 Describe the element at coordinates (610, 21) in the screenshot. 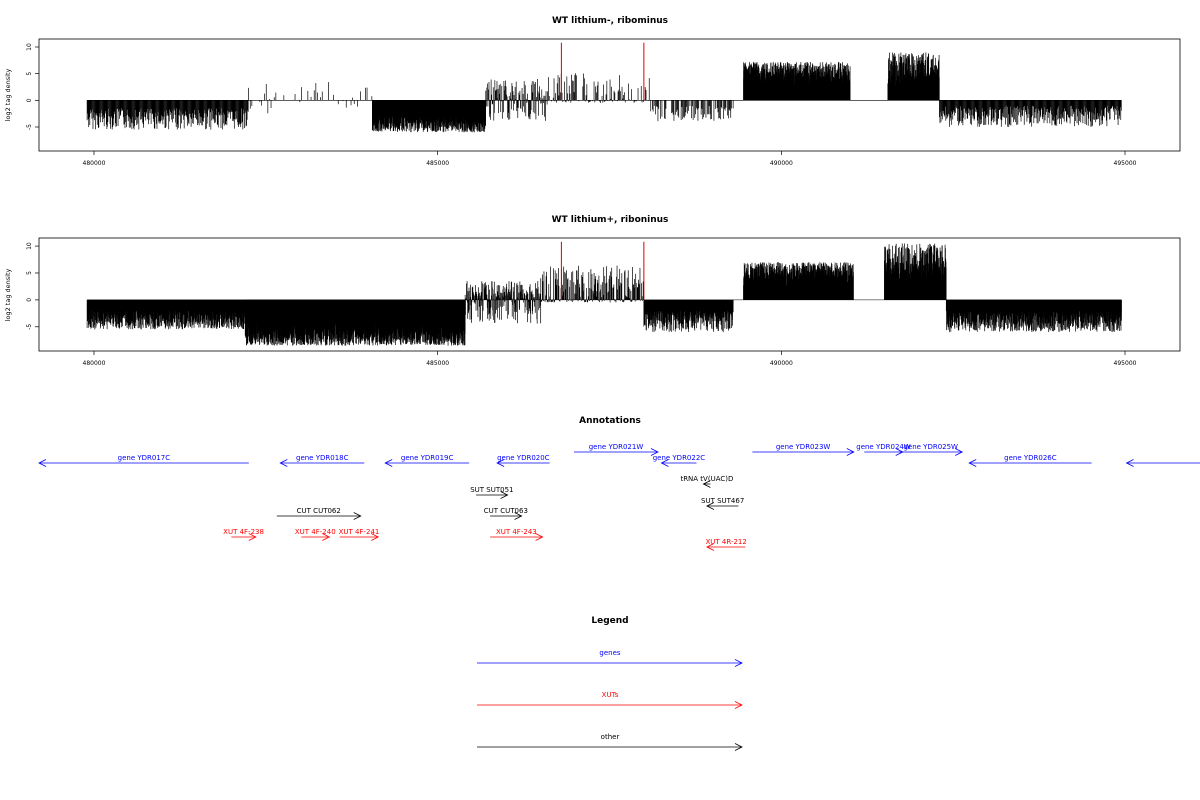

I see `panel-title: WT lithium-, ribominus` at that location.